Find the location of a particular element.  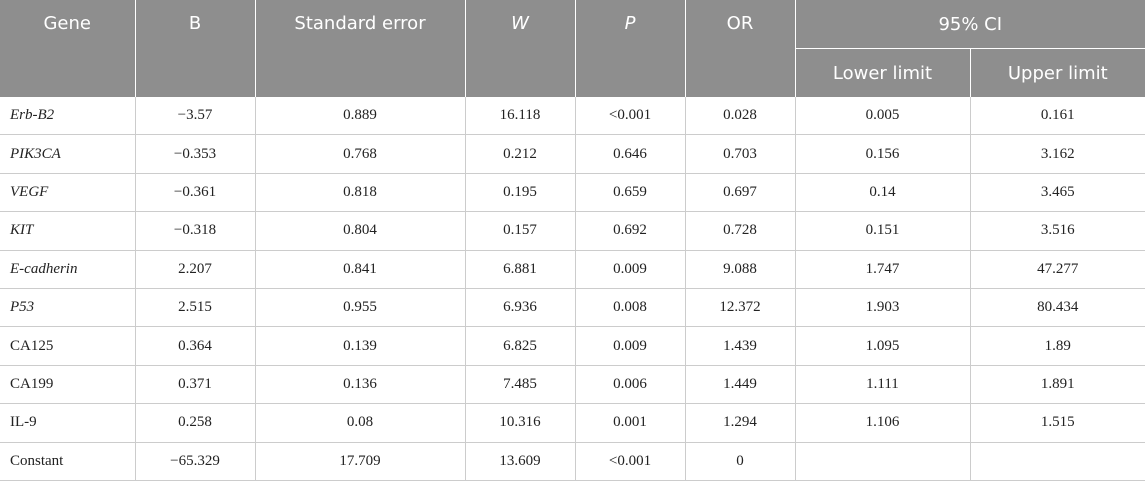

value-cell: 0.889 is located at coordinates (359, 116).